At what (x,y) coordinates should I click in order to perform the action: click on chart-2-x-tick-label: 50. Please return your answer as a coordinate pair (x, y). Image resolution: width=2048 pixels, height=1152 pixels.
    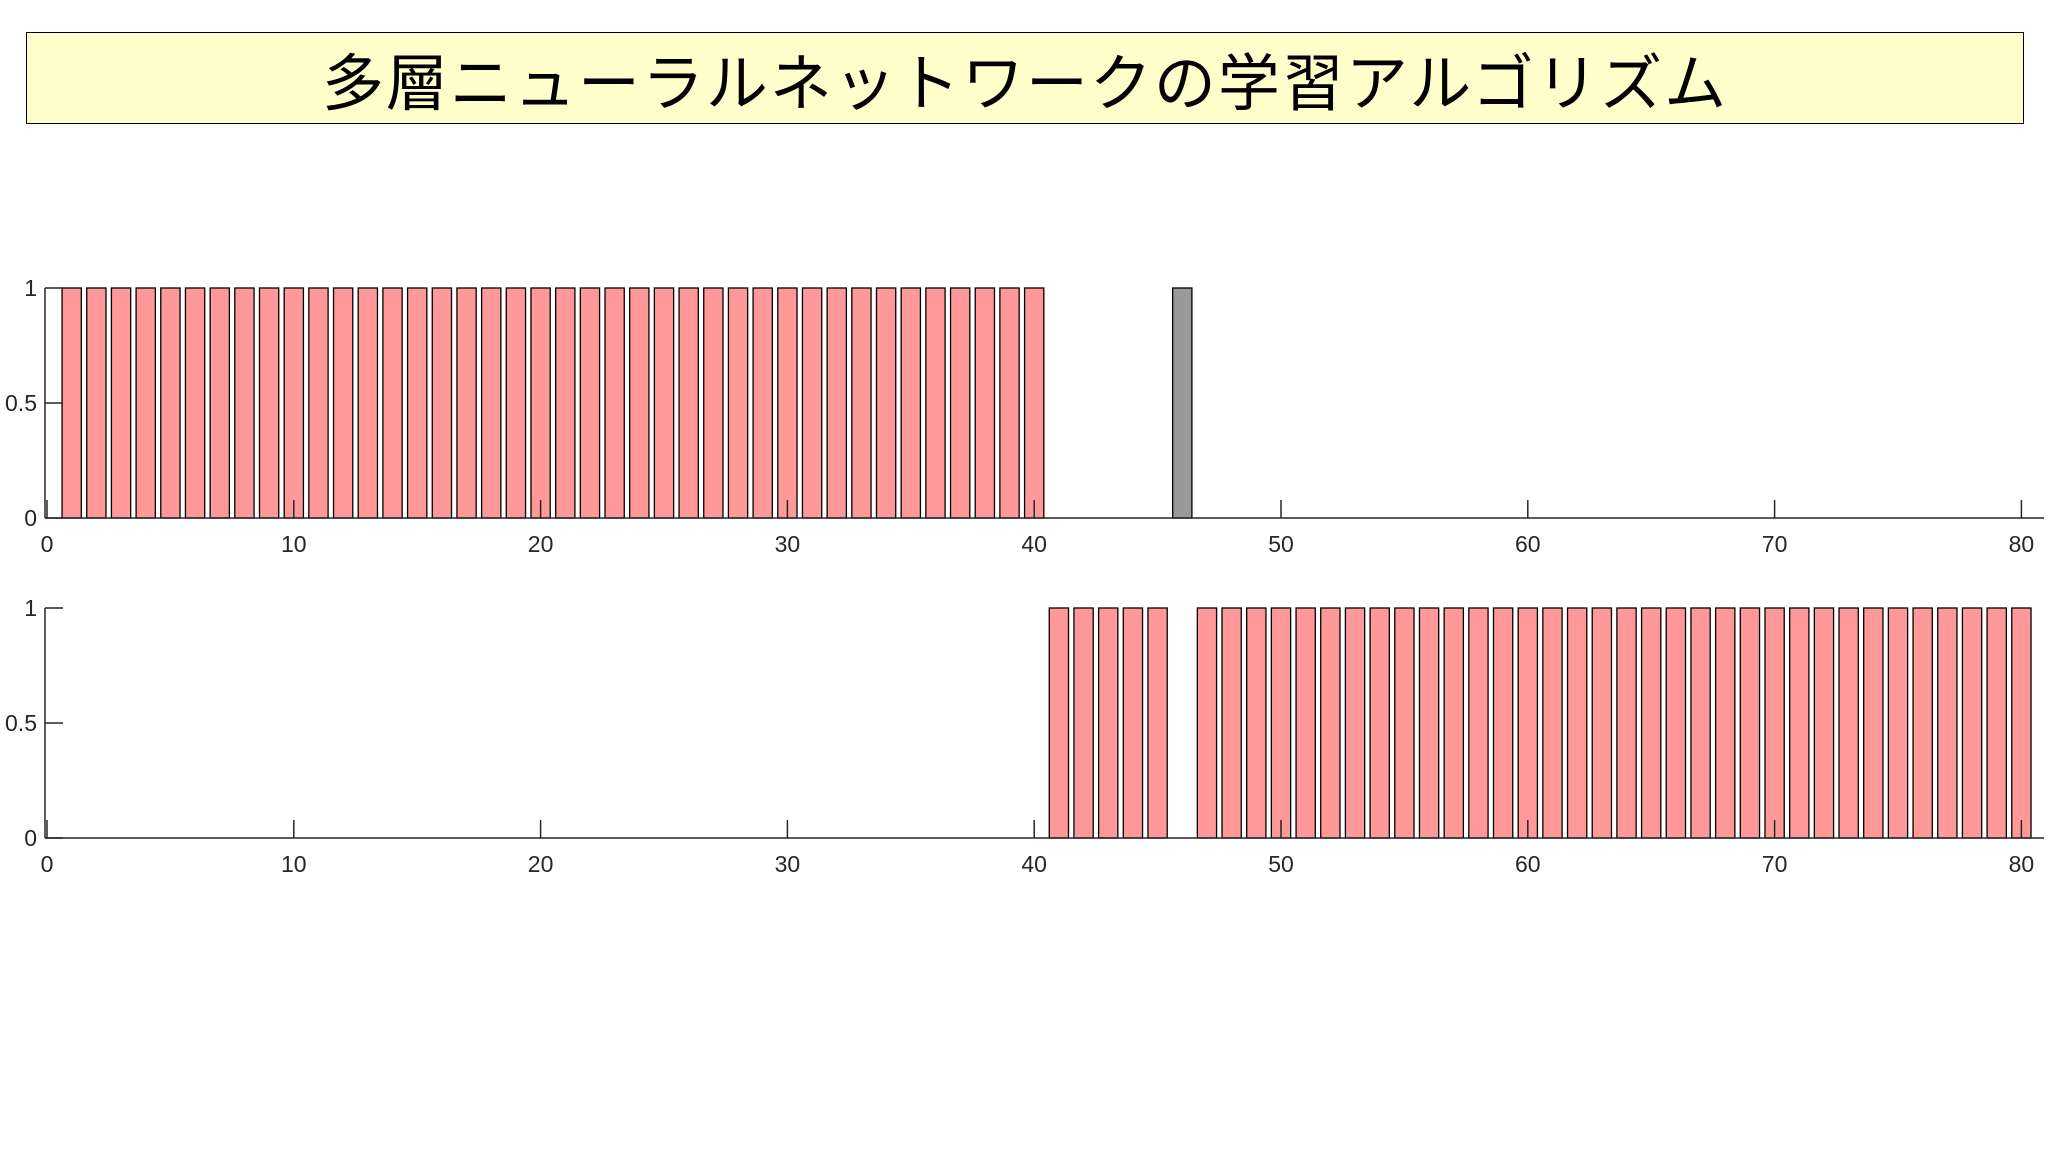
    Looking at the image, I should click on (1281, 864).